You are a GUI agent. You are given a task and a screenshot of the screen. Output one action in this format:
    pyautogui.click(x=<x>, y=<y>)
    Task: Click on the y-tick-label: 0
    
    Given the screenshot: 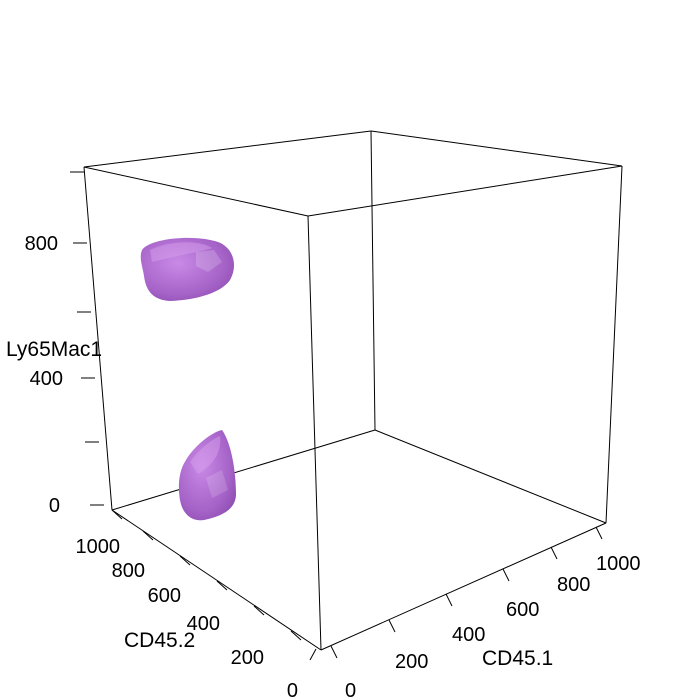 What is the action you would take?
    pyautogui.click(x=292, y=690)
    